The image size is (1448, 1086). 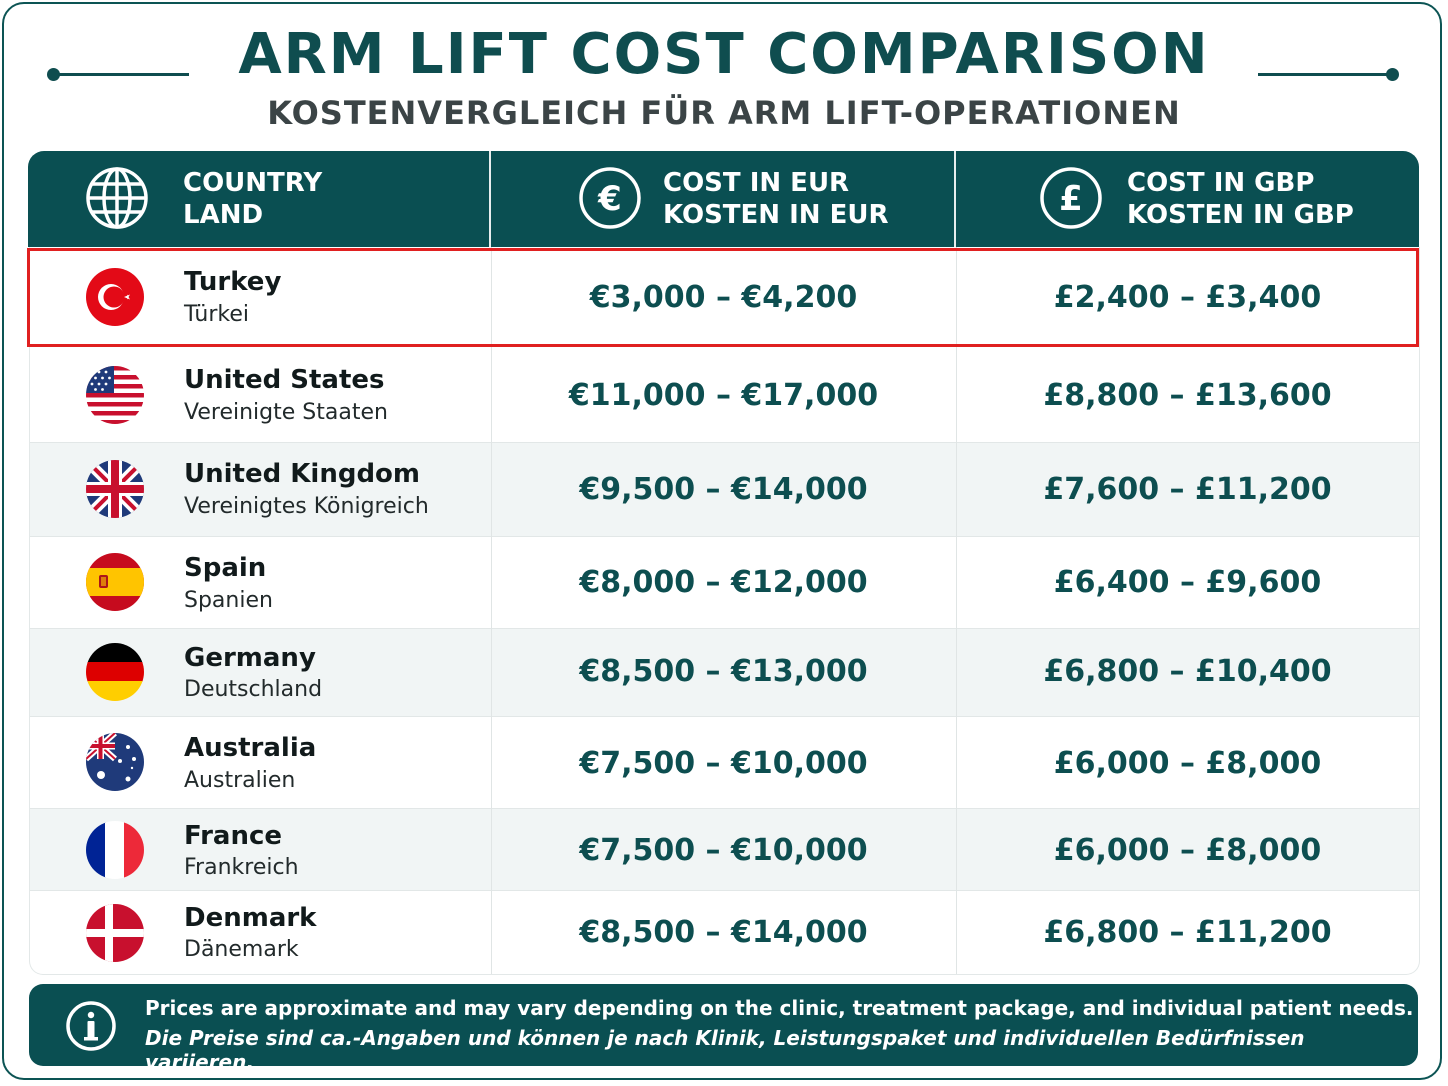 What do you see at coordinates (253, 183) in the screenshot?
I see `header-country-label: COUNTRY` at bounding box center [253, 183].